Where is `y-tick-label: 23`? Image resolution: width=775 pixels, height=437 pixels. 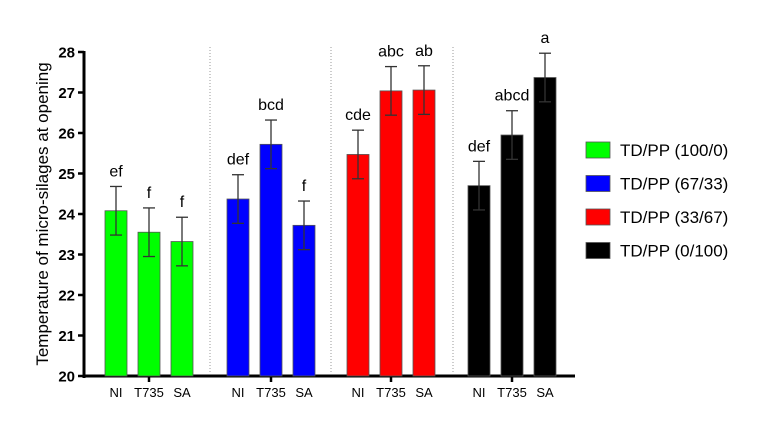 y-tick-label: 23 is located at coordinates (66, 255).